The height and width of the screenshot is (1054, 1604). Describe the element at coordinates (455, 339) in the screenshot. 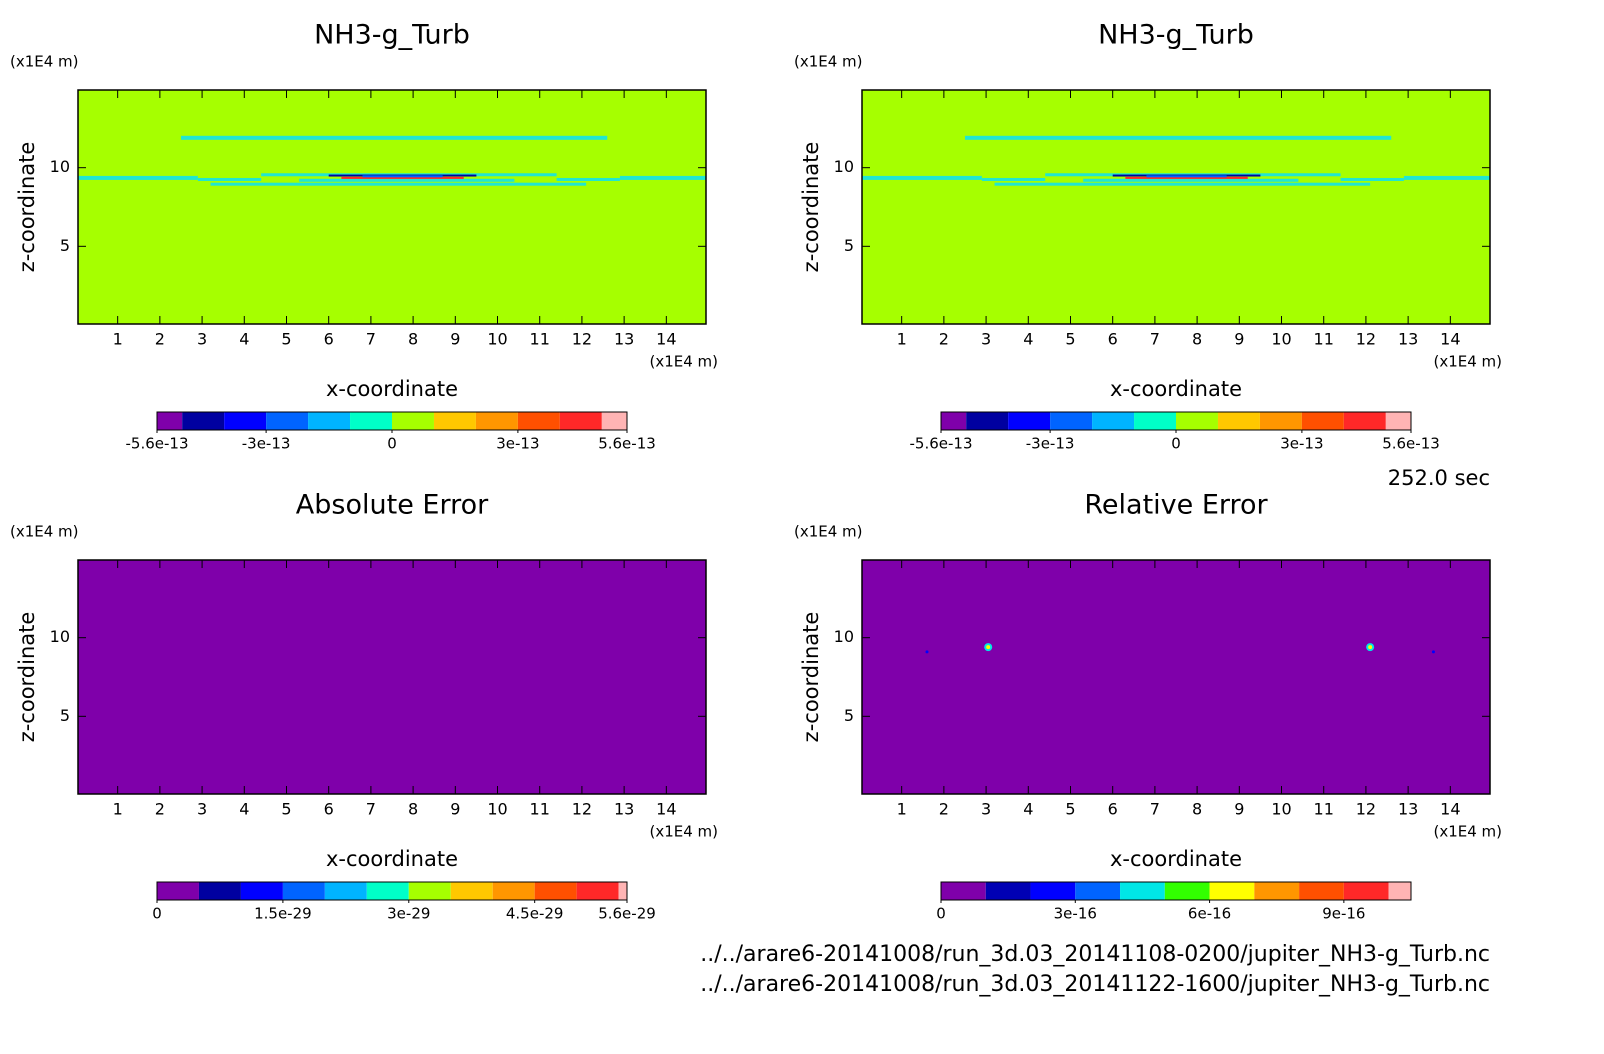

I see `x-tick-label: 9` at that location.